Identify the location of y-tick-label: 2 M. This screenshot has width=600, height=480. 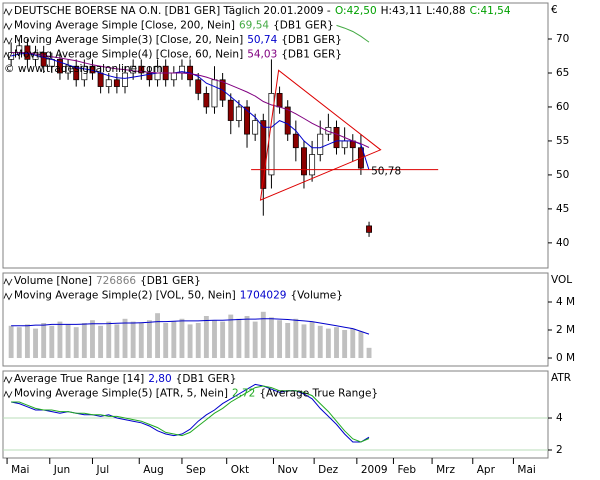
(565, 330).